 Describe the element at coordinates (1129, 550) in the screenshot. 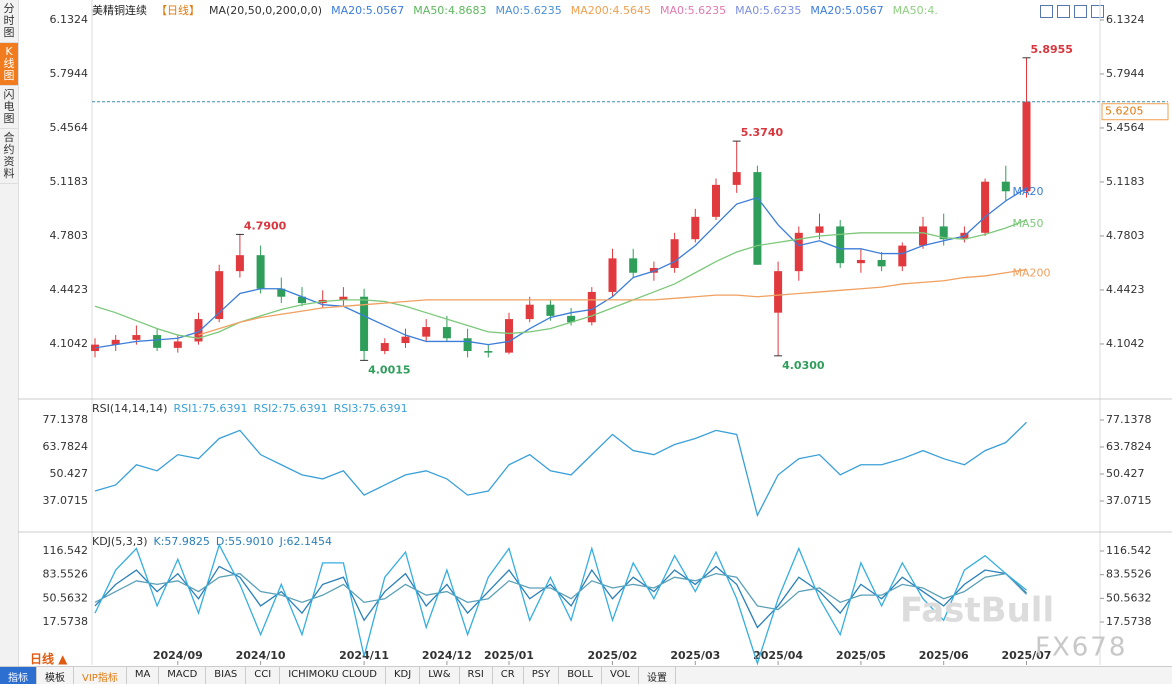

I see `y-tick-label: 116.542` at that location.